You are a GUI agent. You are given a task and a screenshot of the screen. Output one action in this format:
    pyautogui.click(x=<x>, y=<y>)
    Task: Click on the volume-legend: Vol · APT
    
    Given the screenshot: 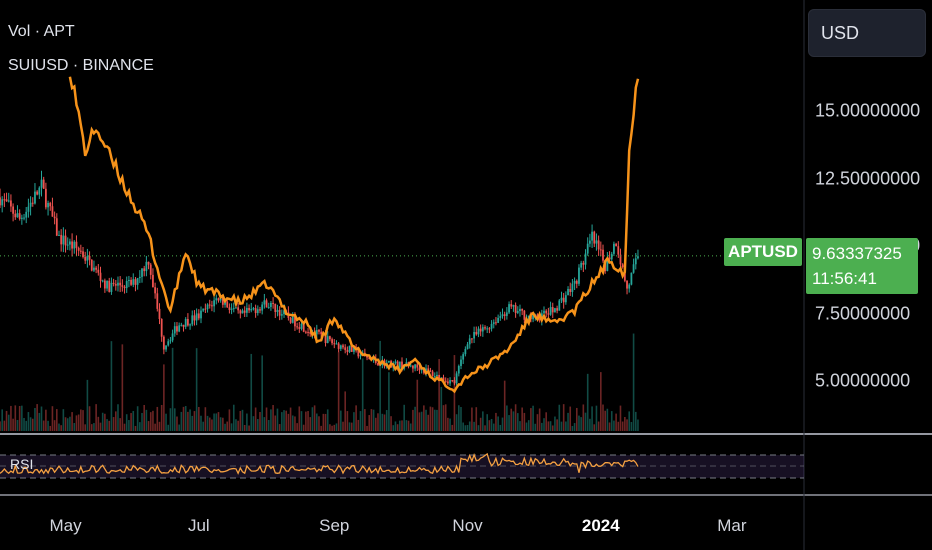 What is the action you would take?
    pyautogui.click(x=41, y=31)
    